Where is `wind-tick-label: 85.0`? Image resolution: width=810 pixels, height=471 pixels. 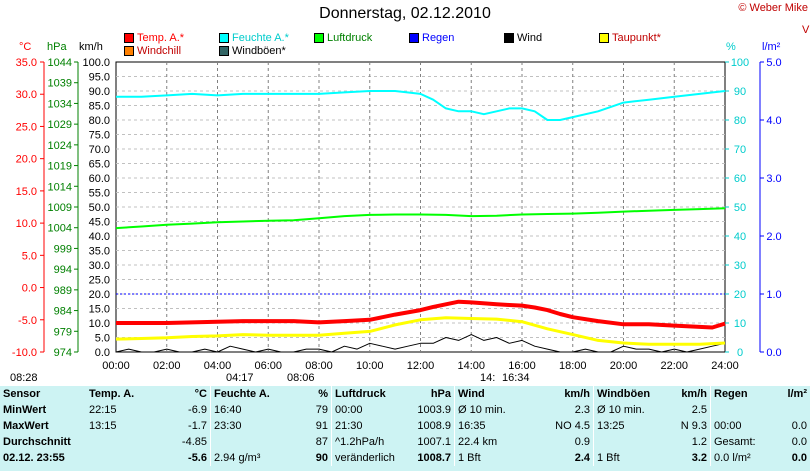 wind-tick-label: 85.0 is located at coordinates (99, 107).